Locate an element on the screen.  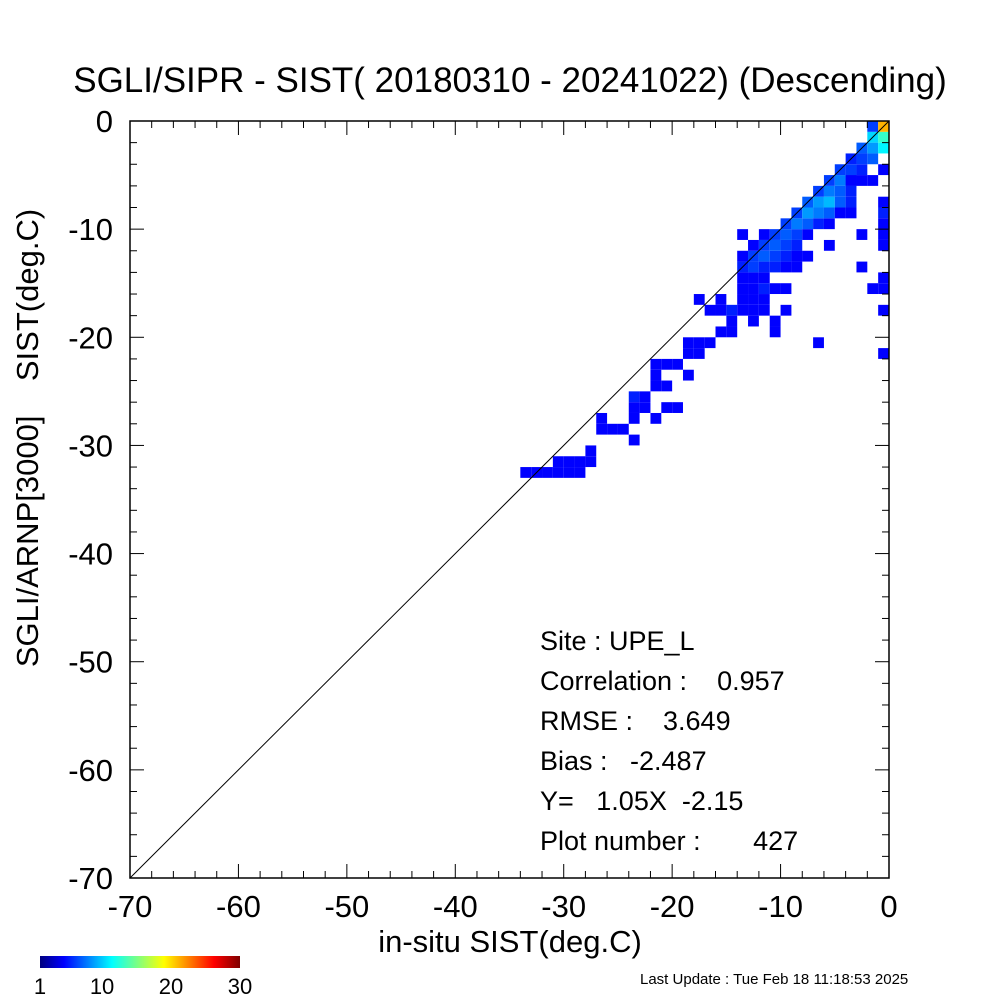
x-tick-label: -50 is located at coordinates (346, 906).